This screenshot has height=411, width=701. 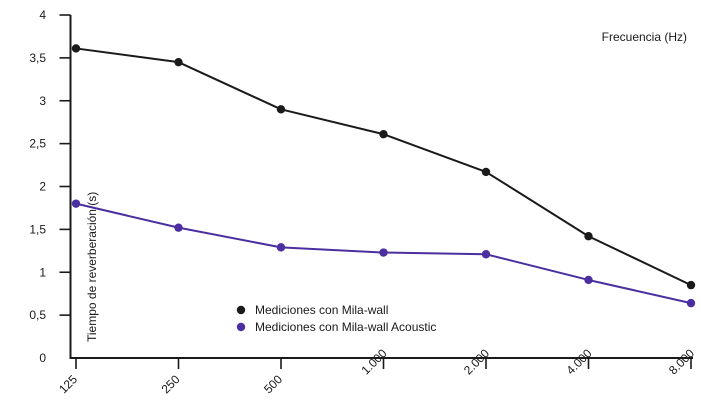 What do you see at coordinates (37, 315) in the screenshot?
I see `y-tick-label: 0,5` at bounding box center [37, 315].